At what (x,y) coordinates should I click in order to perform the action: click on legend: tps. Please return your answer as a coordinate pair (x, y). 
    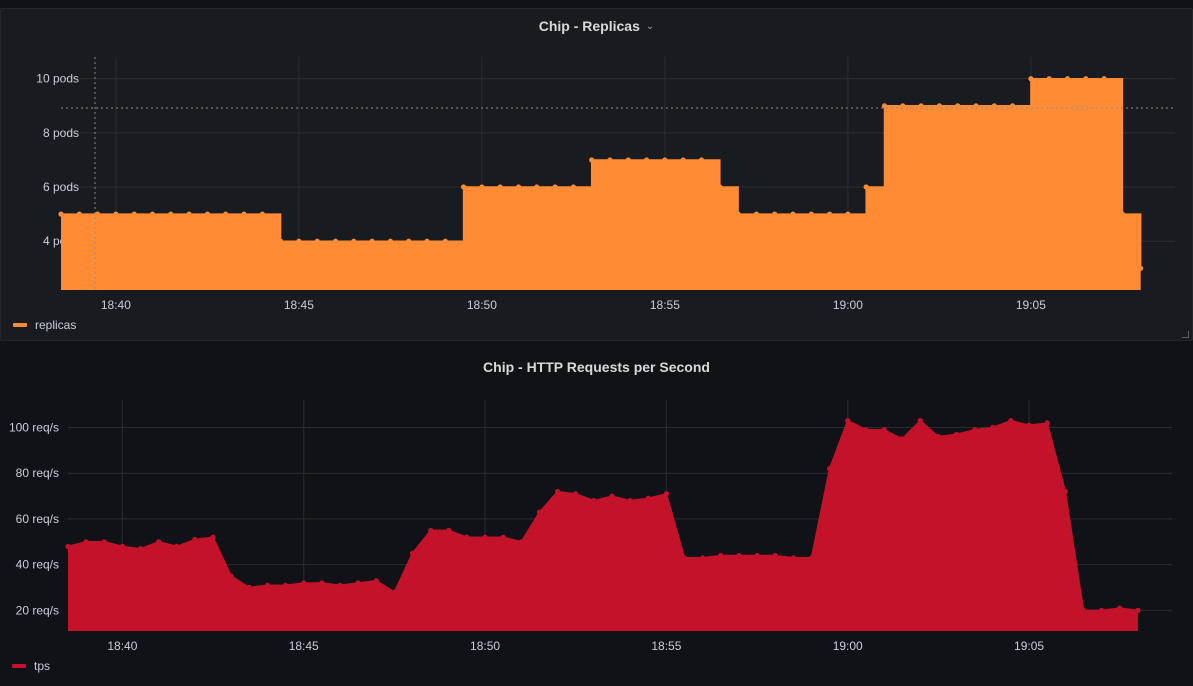
    Looking at the image, I should click on (31, 666).